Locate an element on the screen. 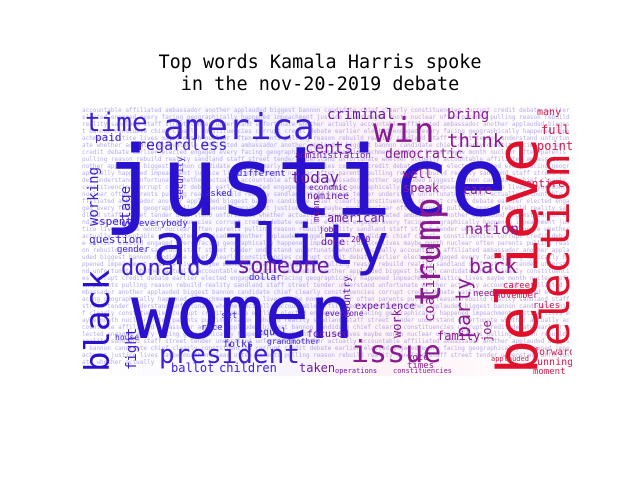 This screenshot has width=640, height=480. word-points: points is located at coordinates (554, 146).